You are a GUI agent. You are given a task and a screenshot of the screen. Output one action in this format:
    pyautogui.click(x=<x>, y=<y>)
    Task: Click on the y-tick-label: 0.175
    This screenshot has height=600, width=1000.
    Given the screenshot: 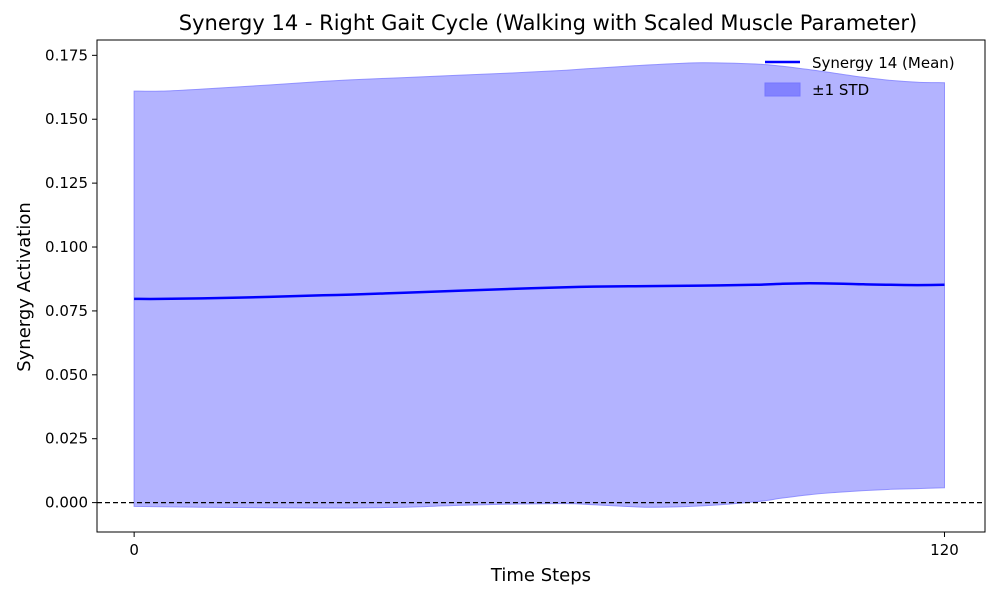 What is the action you would take?
    pyautogui.click(x=66, y=55)
    